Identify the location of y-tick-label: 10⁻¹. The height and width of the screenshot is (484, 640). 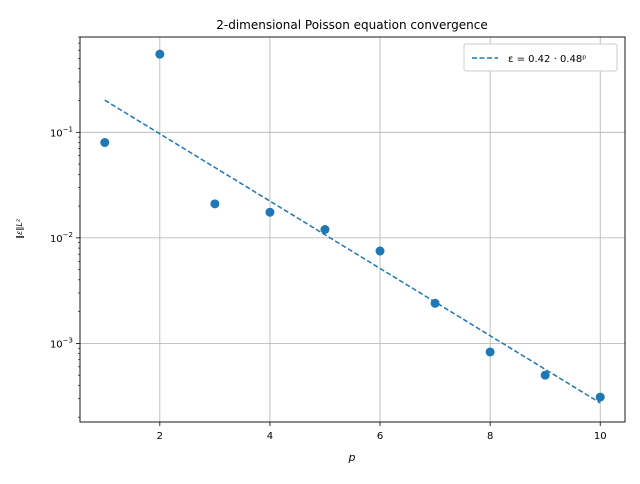
(61, 132).